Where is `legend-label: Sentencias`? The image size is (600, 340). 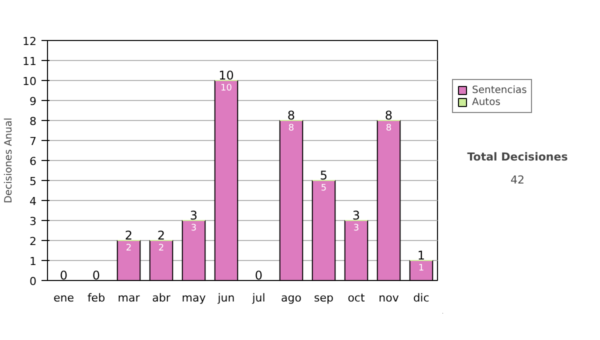
legend-label: Sentencias is located at coordinates (499, 90).